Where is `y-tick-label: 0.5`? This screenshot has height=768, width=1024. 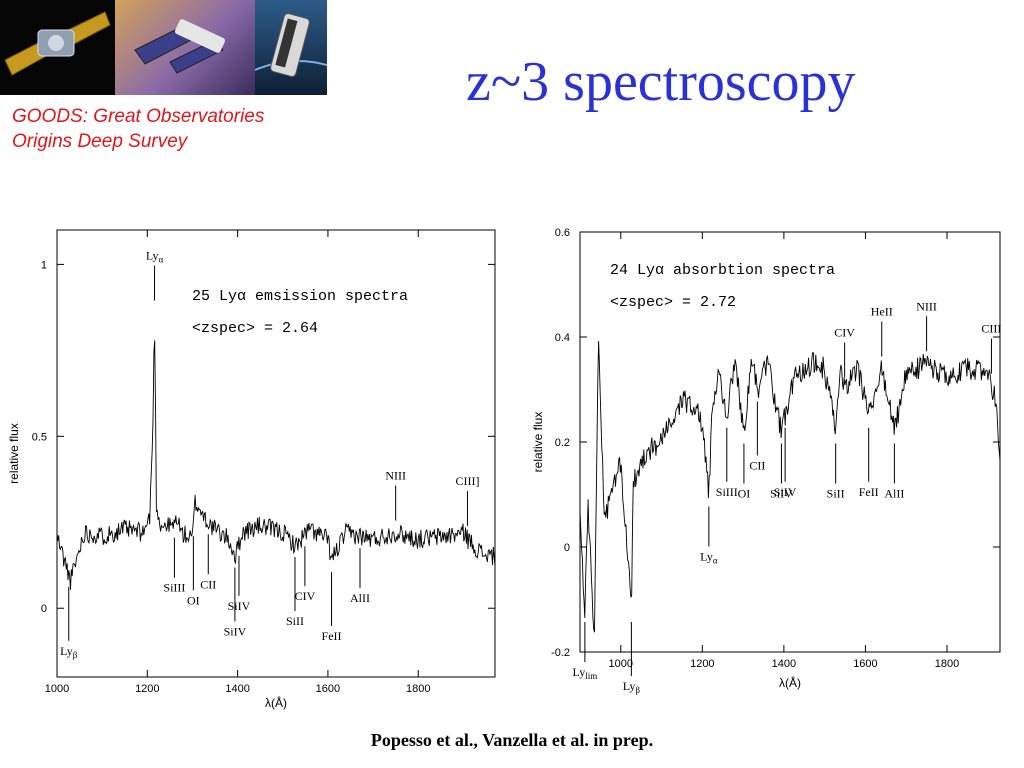
y-tick-label: 0.5 is located at coordinates (39, 437).